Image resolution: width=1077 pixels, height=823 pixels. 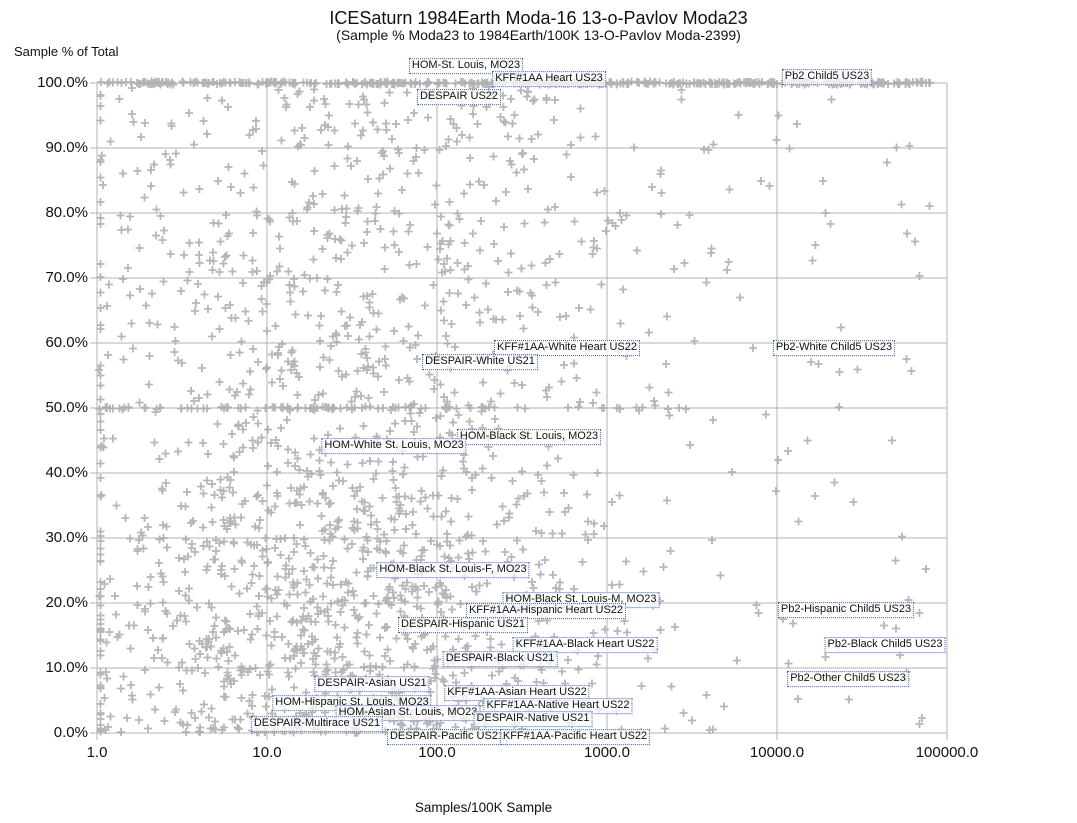 What do you see at coordinates (372, 684) in the screenshot?
I see `annotation-label: DESPAIR-Asian US21` at bounding box center [372, 684].